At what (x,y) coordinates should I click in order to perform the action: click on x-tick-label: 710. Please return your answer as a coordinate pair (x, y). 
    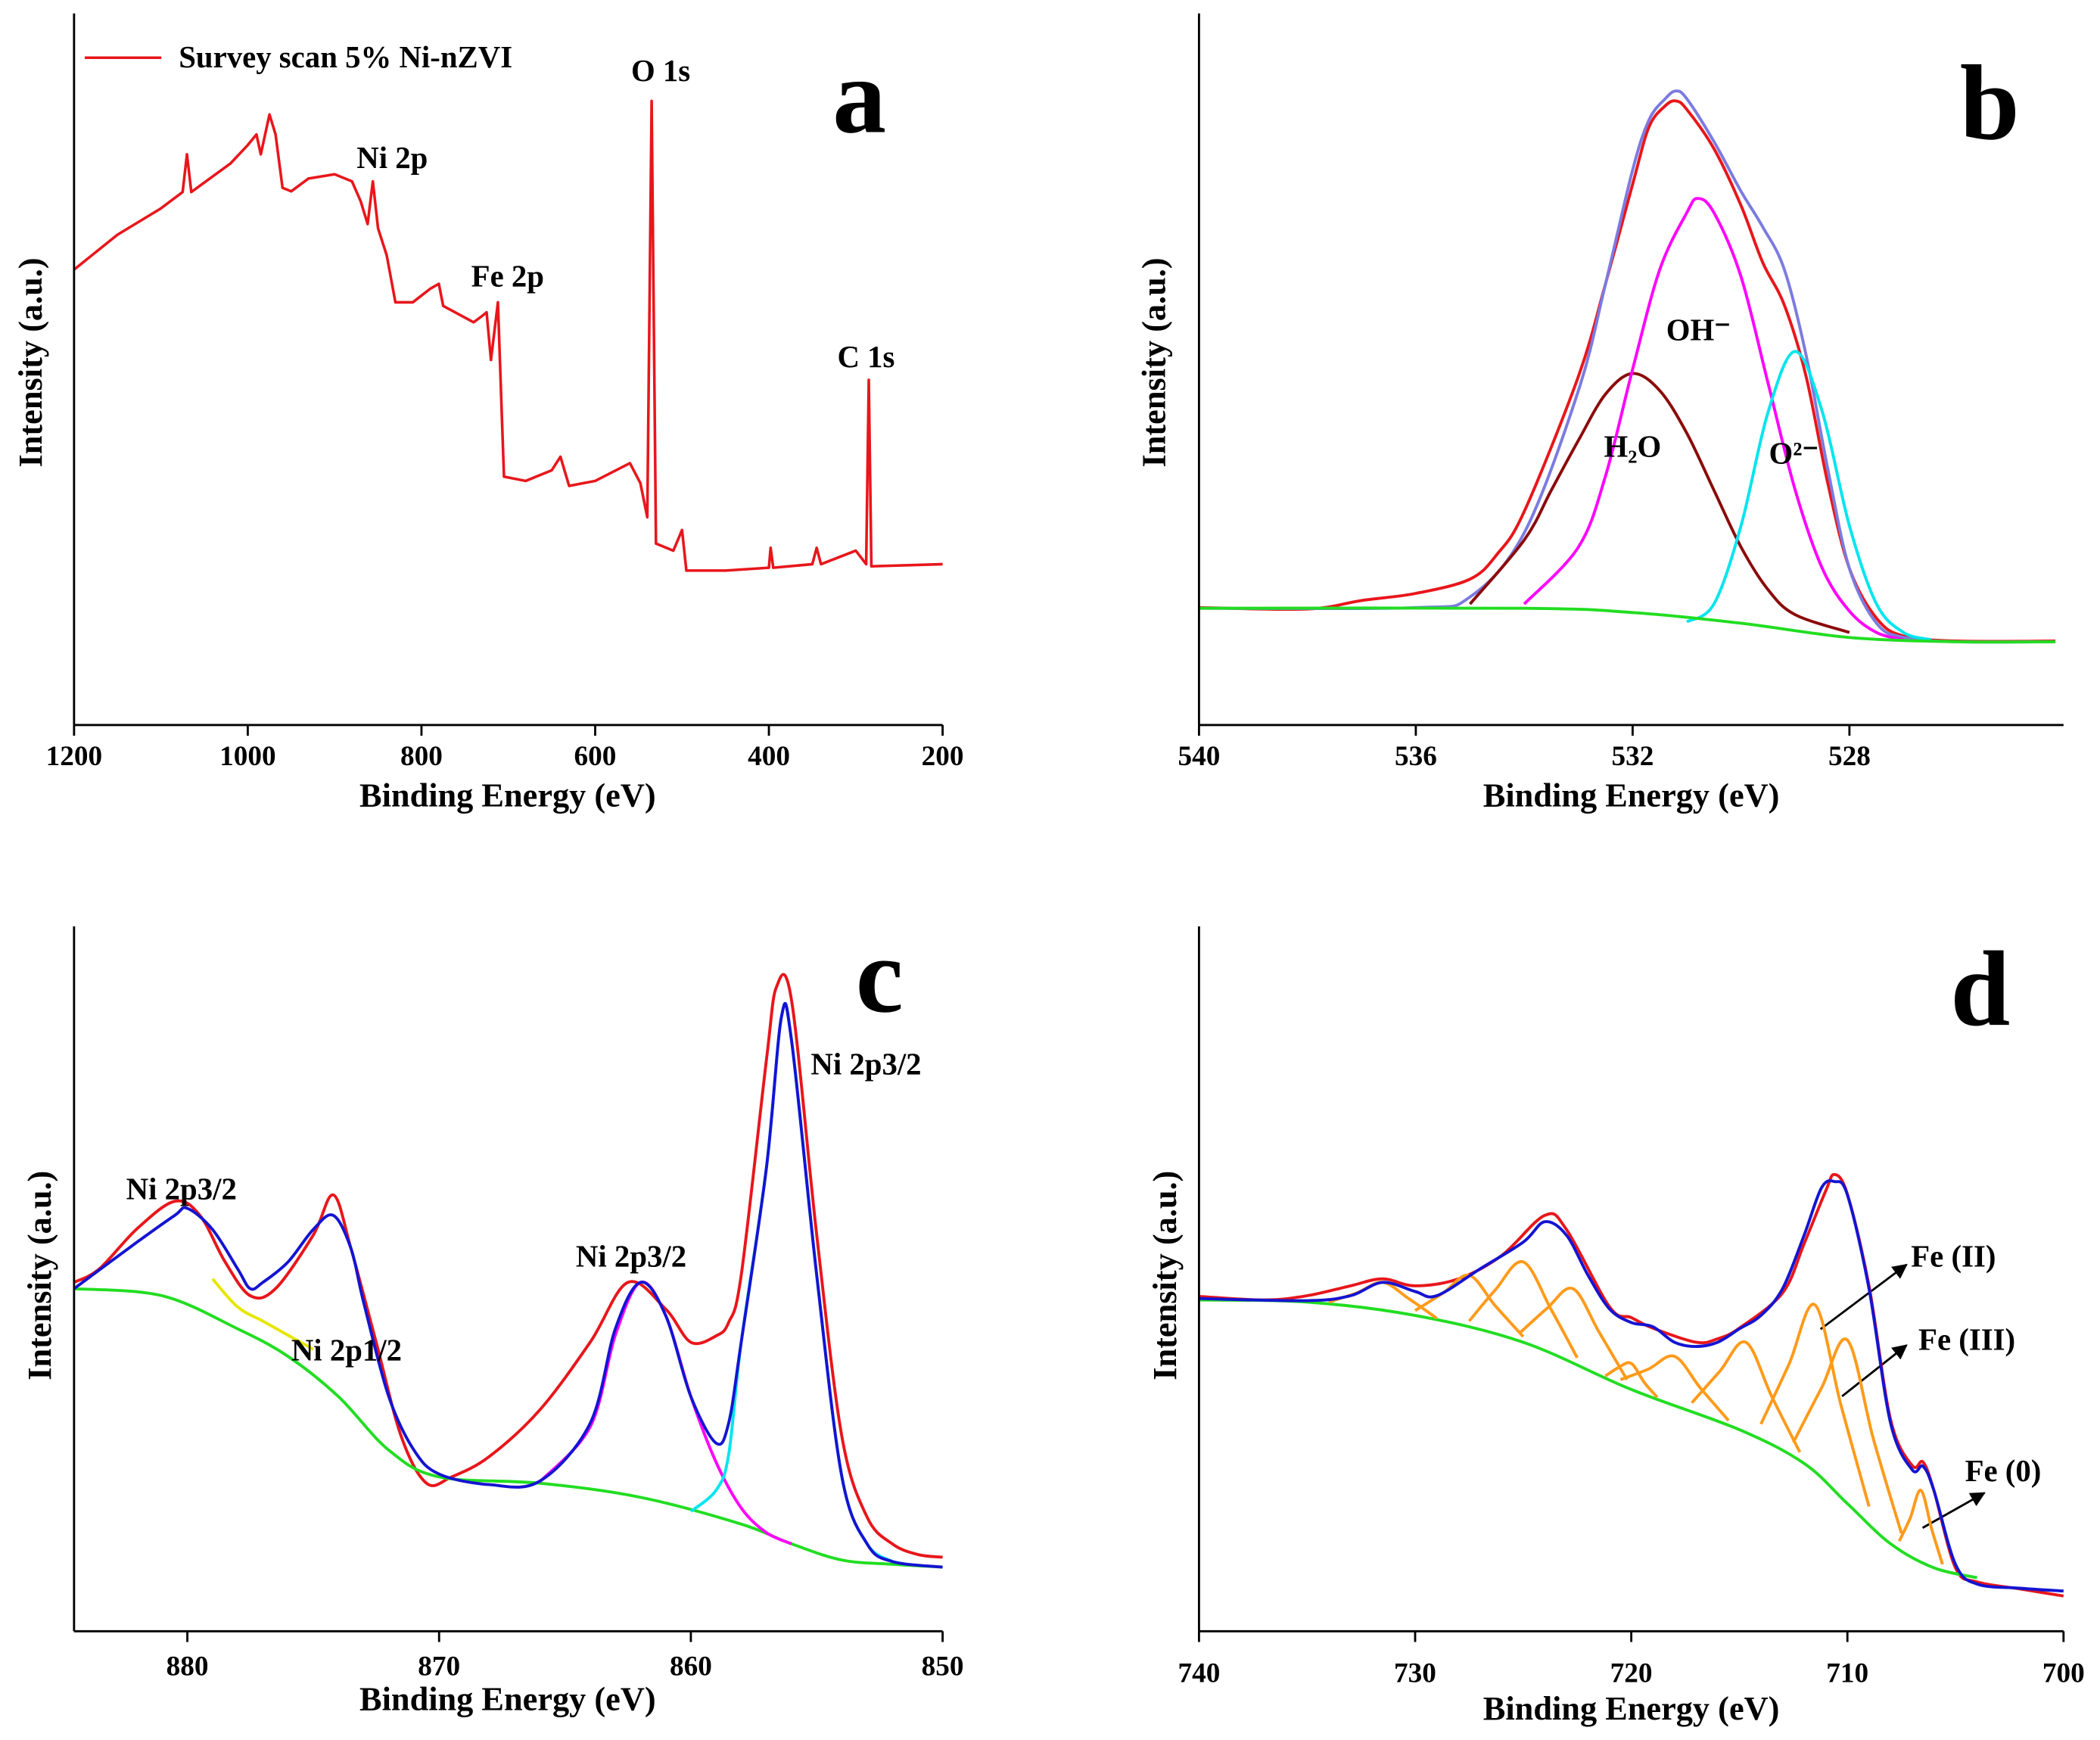
    Looking at the image, I should click on (1847, 1673).